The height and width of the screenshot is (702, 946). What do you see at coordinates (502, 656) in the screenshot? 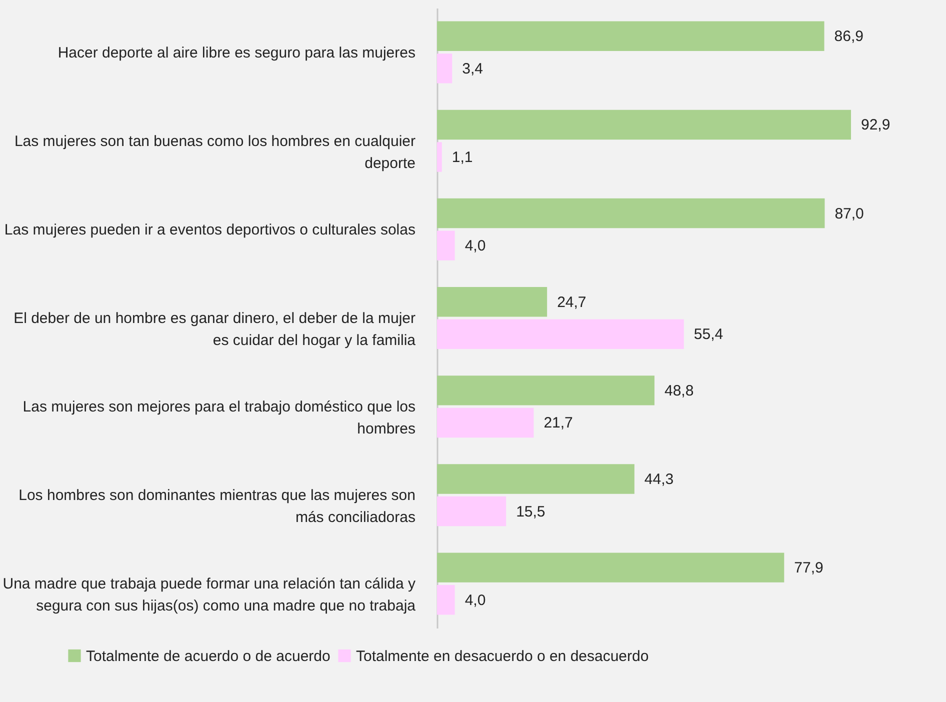
I see `legend-label: Totalmente en desacuerdo o en desacuerdo` at bounding box center [502, 656].